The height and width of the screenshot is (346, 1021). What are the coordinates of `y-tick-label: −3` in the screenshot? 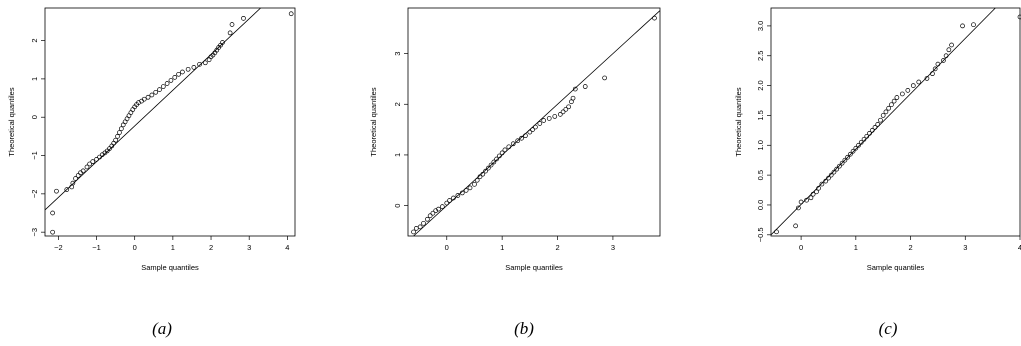 It's located at (34, 232).